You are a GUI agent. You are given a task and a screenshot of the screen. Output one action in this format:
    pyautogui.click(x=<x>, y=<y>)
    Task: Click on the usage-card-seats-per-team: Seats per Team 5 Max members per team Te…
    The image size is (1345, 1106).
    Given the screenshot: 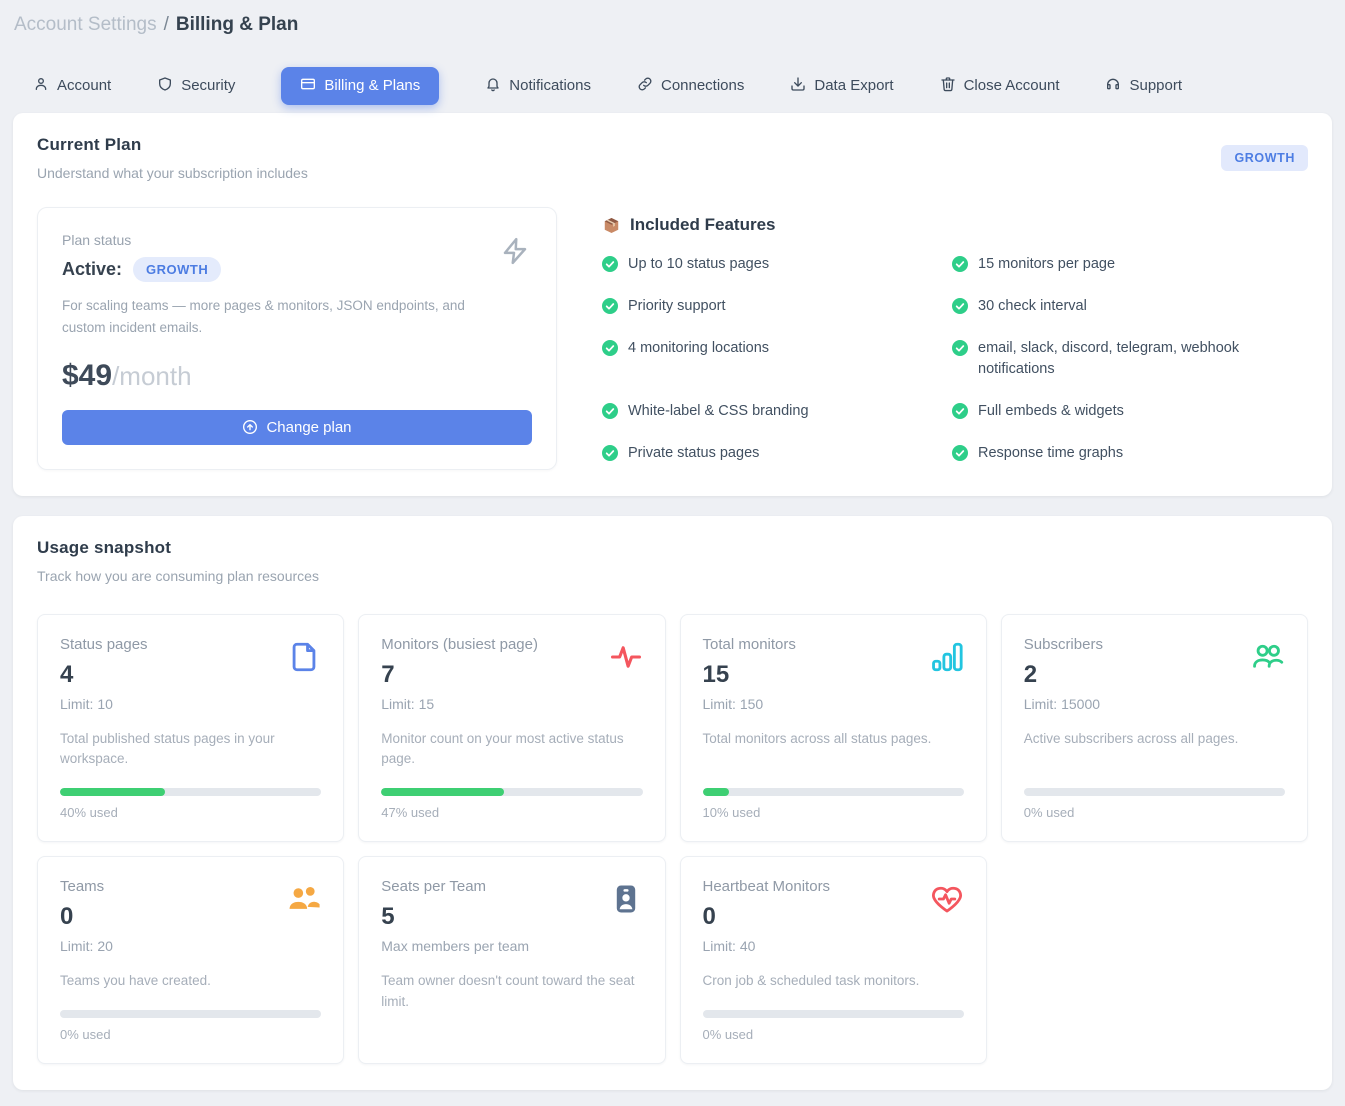 What is the action you would take?
    pyautogui.click(x=512, y=960)
    